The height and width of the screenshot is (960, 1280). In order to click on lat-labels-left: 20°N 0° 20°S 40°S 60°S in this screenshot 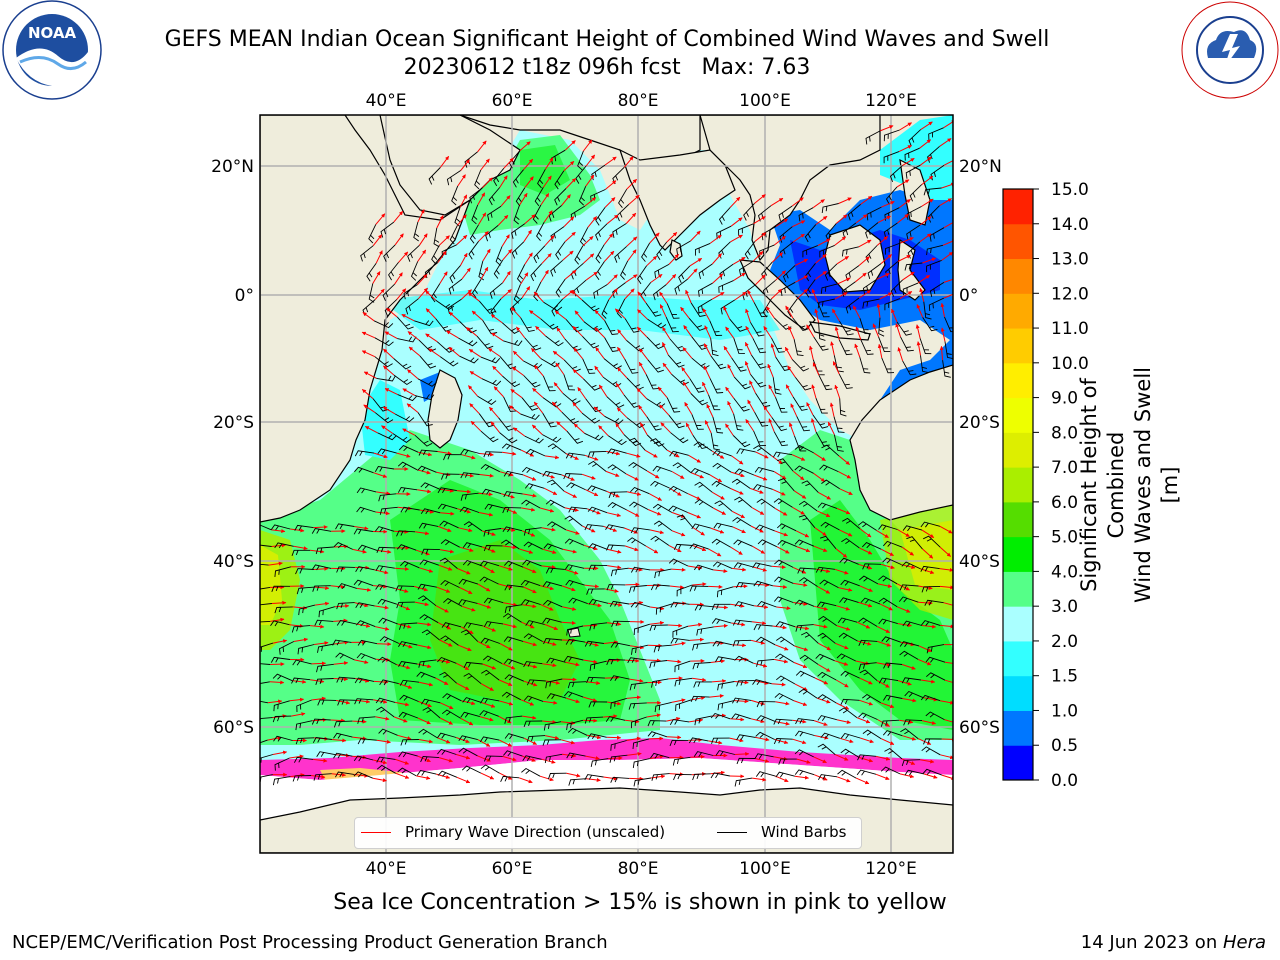, I will do `click(232, 447)`.